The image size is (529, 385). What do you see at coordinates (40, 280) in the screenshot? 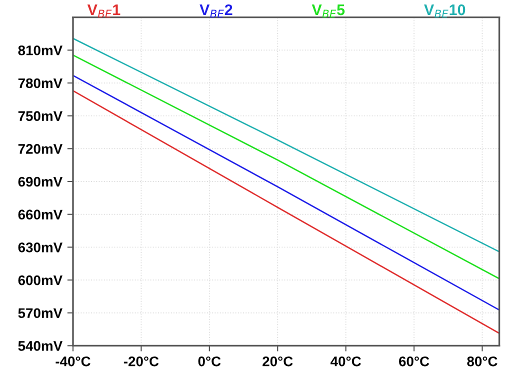
I see `y-tick-label: 600mV` at bounding box center [40, 280].